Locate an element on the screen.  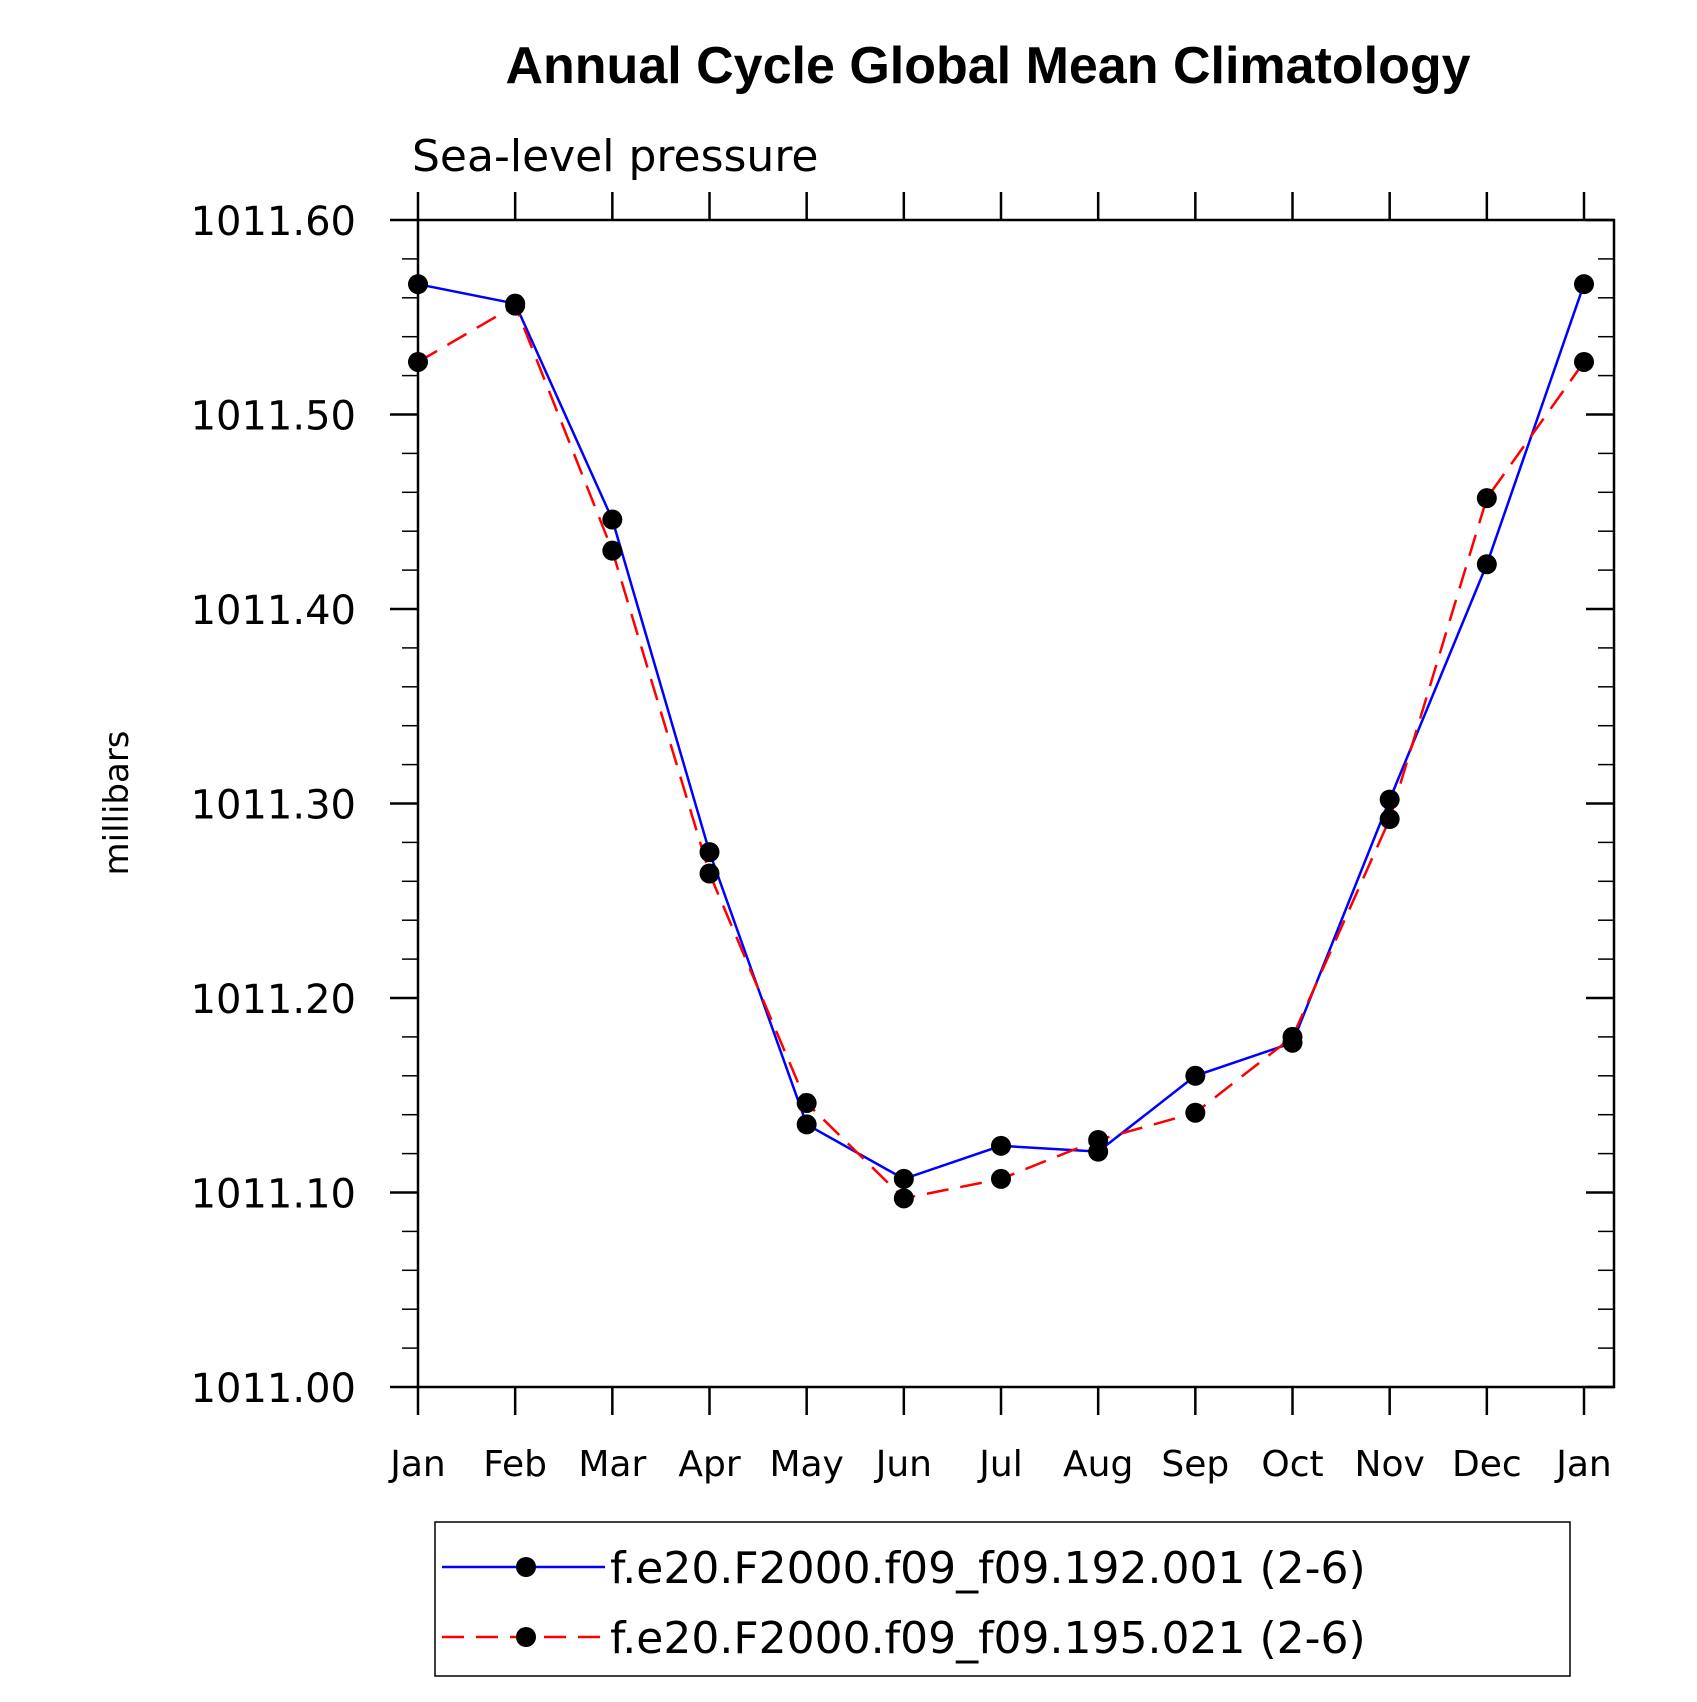
y-tick-label: 1011.50 is located at coordinates (273, 417).